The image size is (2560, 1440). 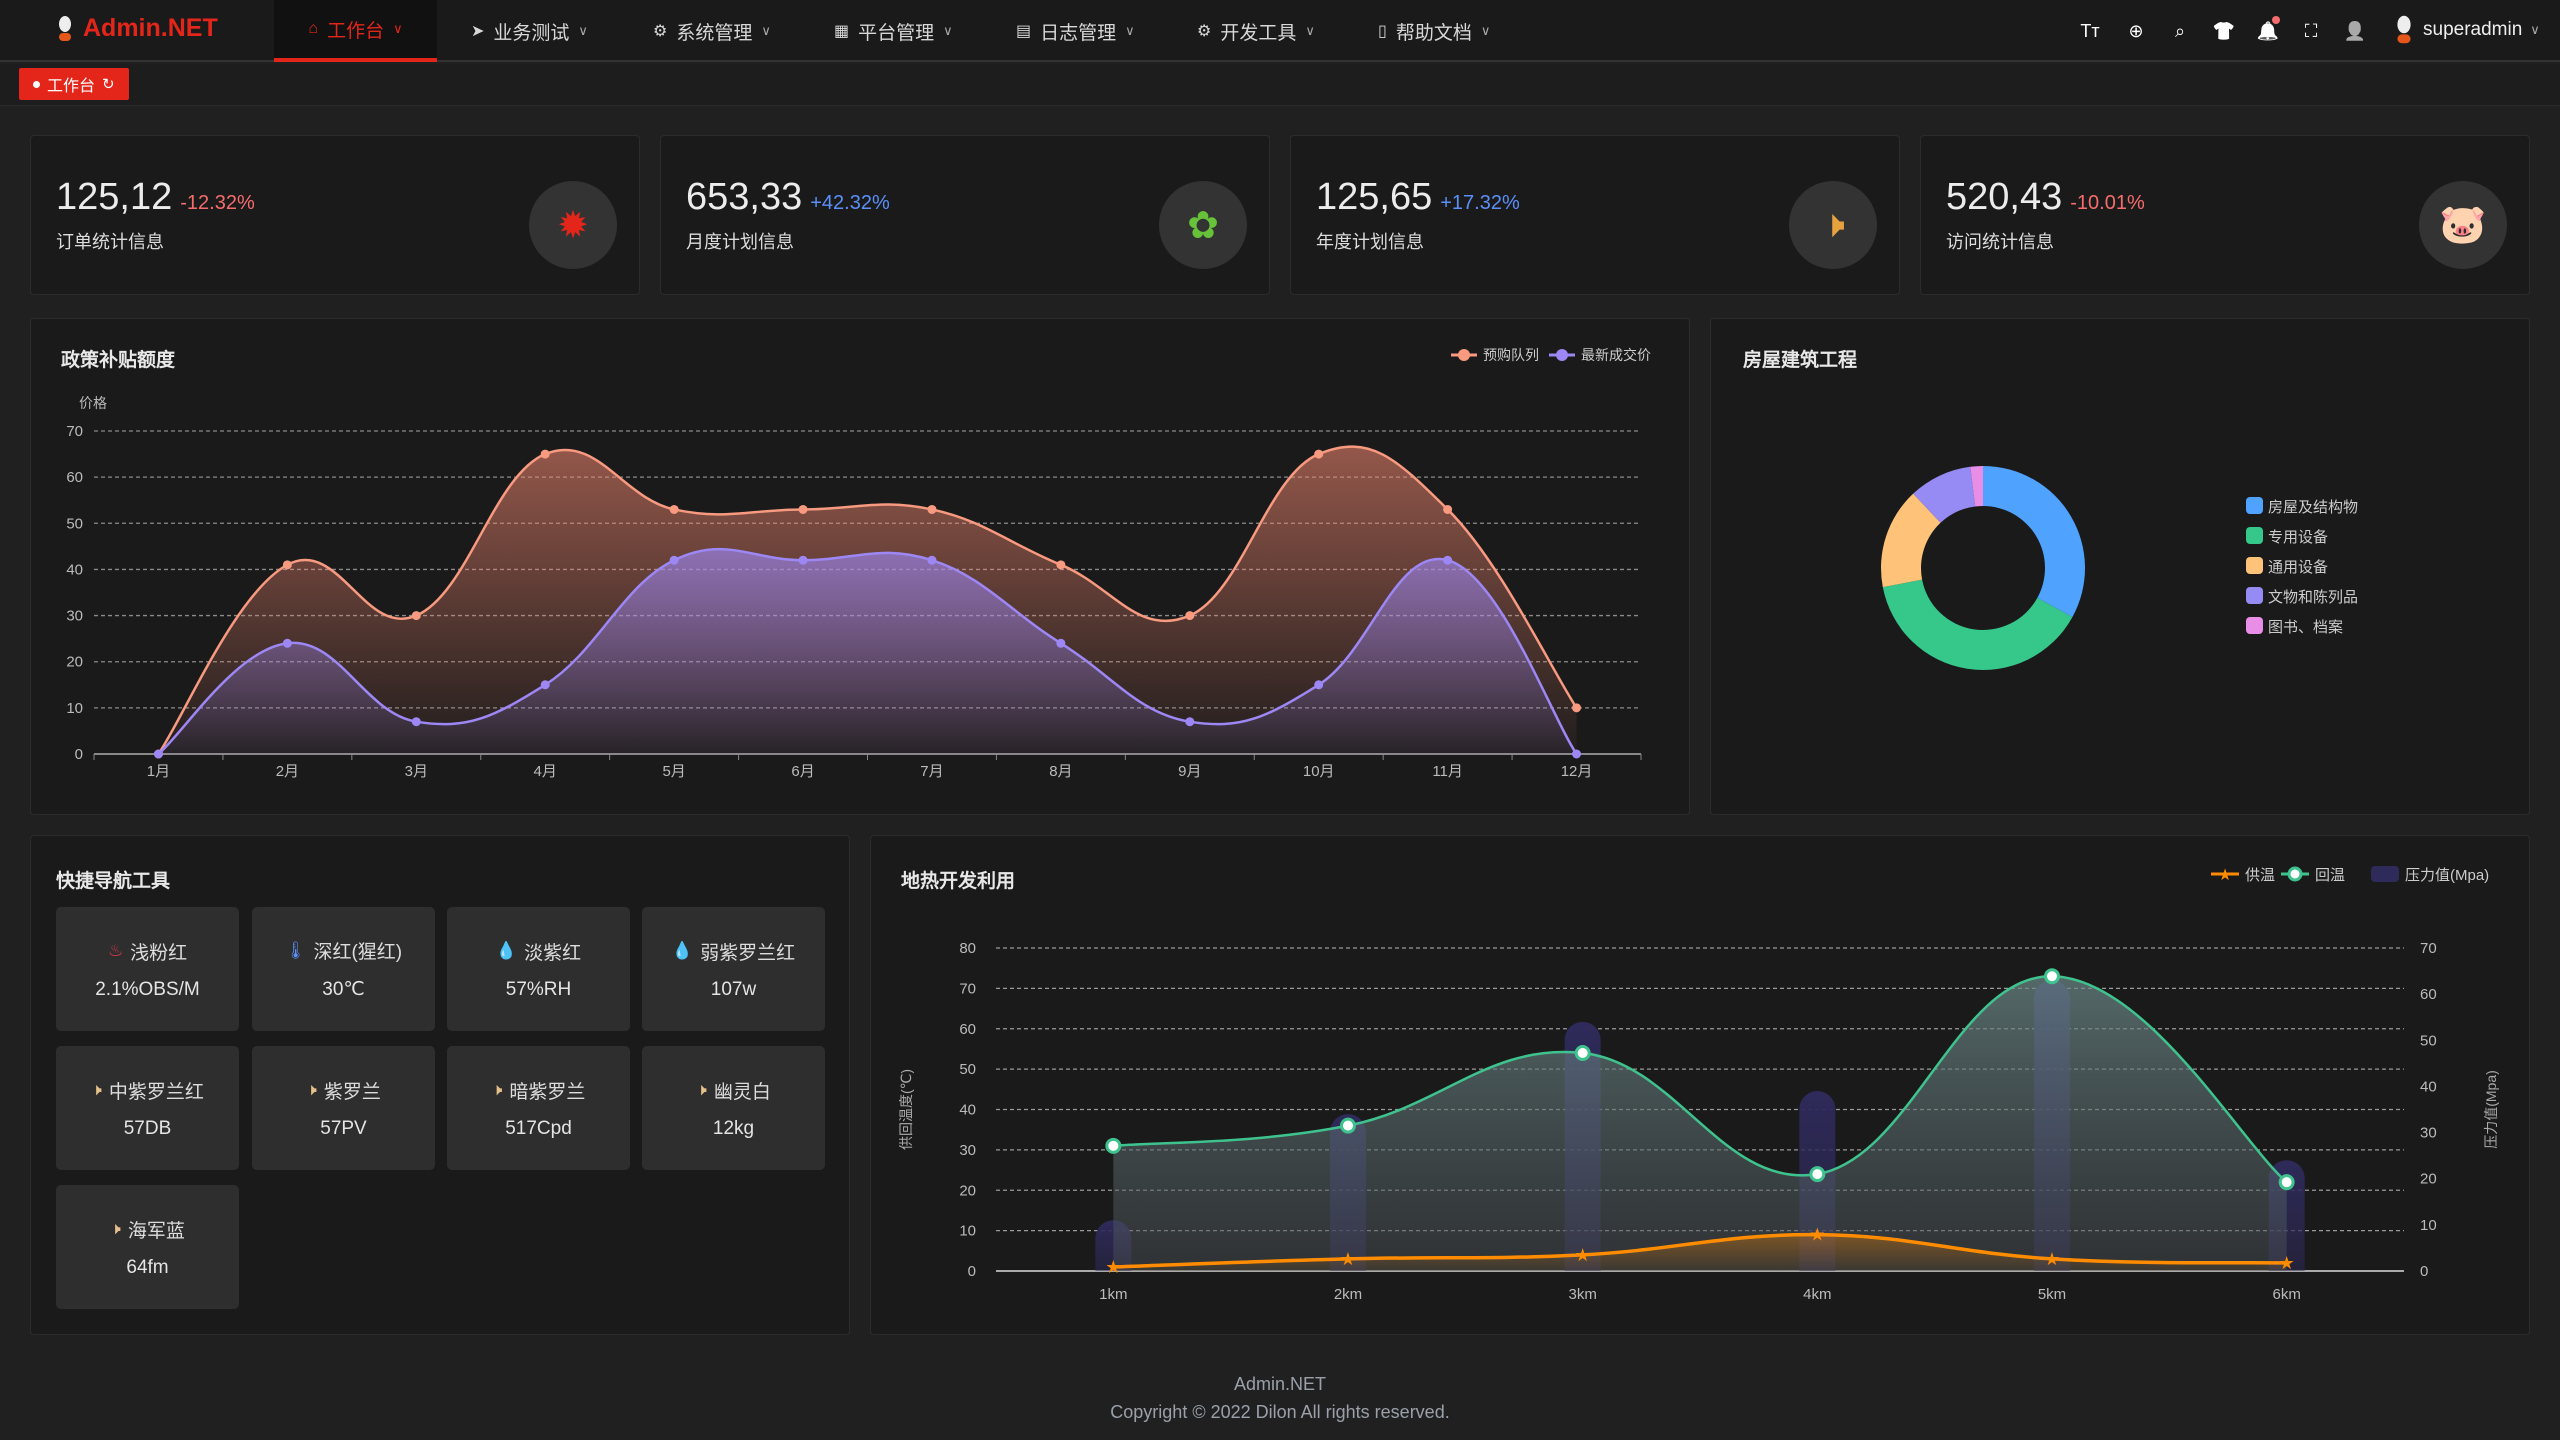 I want to click on nav-item-6: ▯ 帮助文档 ∨, so click(x=1434, y=31).